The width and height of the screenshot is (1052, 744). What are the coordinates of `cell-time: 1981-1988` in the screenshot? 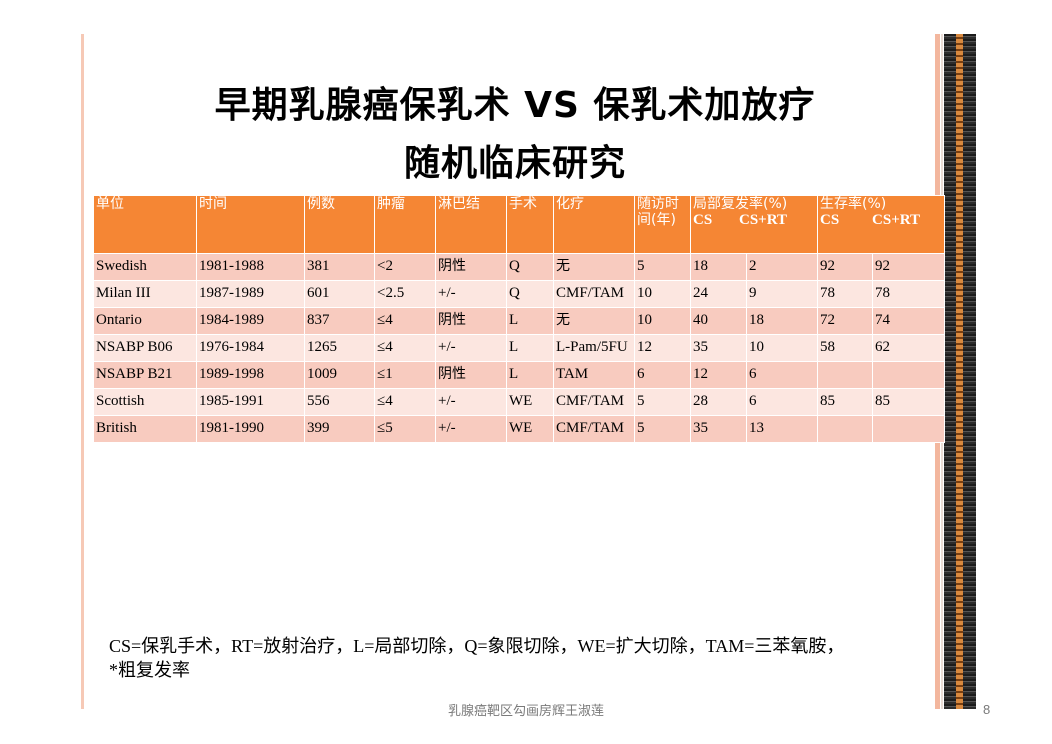 It's located at (250, 267).